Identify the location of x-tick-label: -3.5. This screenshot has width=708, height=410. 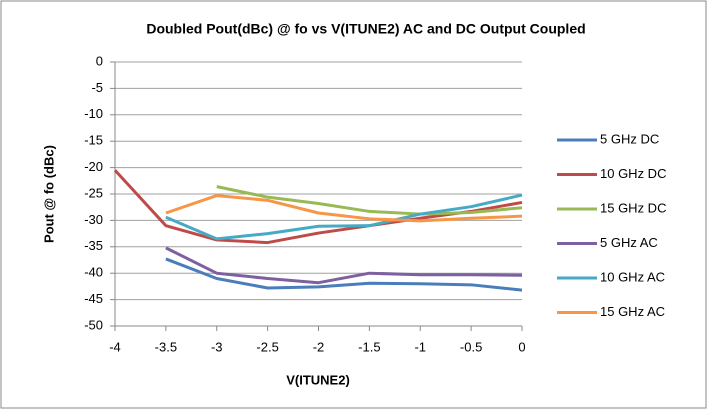
(166, 346).